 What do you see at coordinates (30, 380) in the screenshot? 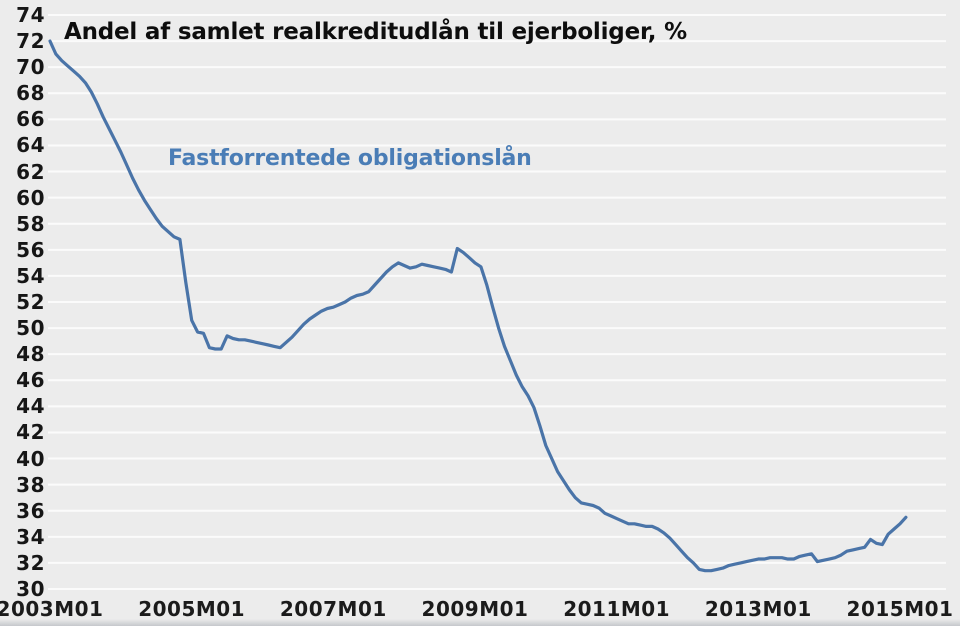
I see `y-tick-label-46: 46` at bounding box center [30, 380].